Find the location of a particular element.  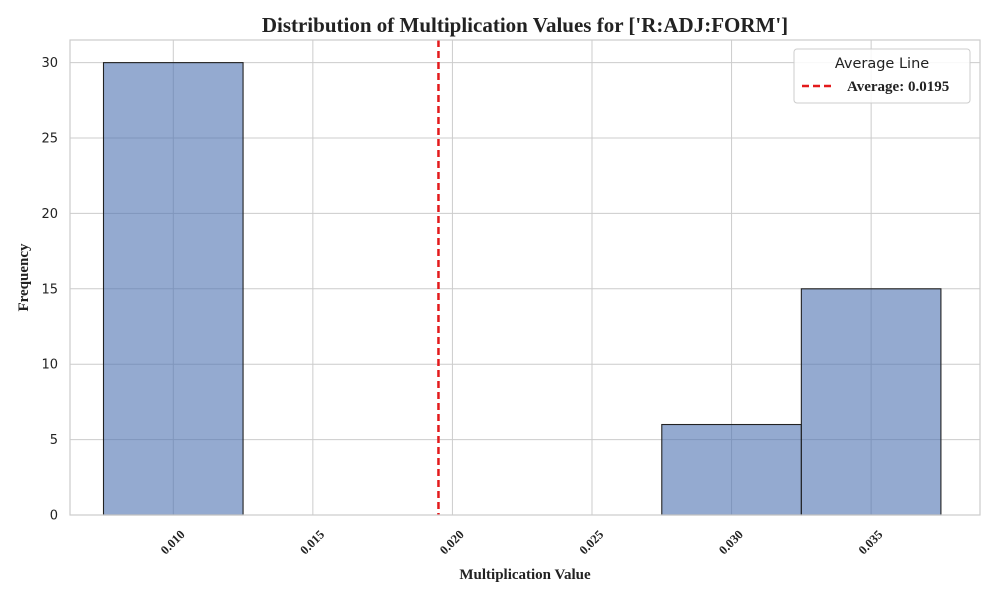

x-tick-label: 0.020 is located at coordinates (452, 542).